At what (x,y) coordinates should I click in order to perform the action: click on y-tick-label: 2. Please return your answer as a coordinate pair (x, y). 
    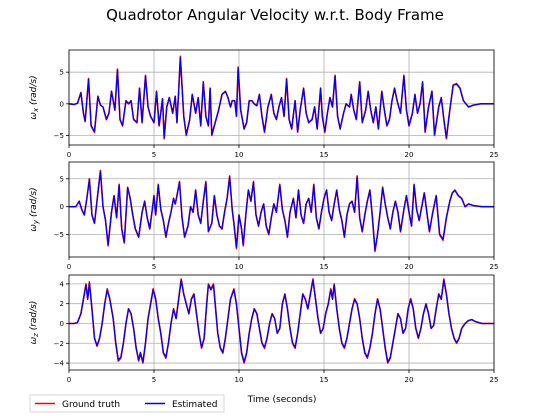
    Looking at the image, I should click on (62, 304).